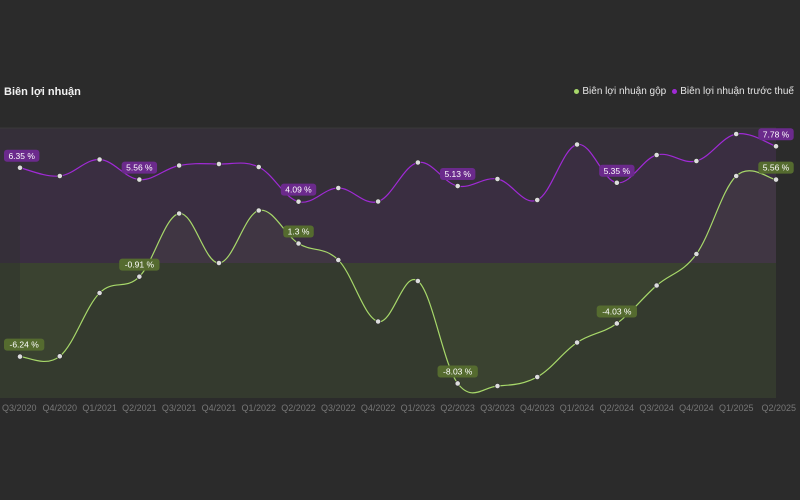 Image resolution: width=800 pixels, height=500 pixels. Describe the element at coordinates (624, 91) in the screenshot. I see `legend-label-gross: Biên lợi nhuận gộp` at that location.